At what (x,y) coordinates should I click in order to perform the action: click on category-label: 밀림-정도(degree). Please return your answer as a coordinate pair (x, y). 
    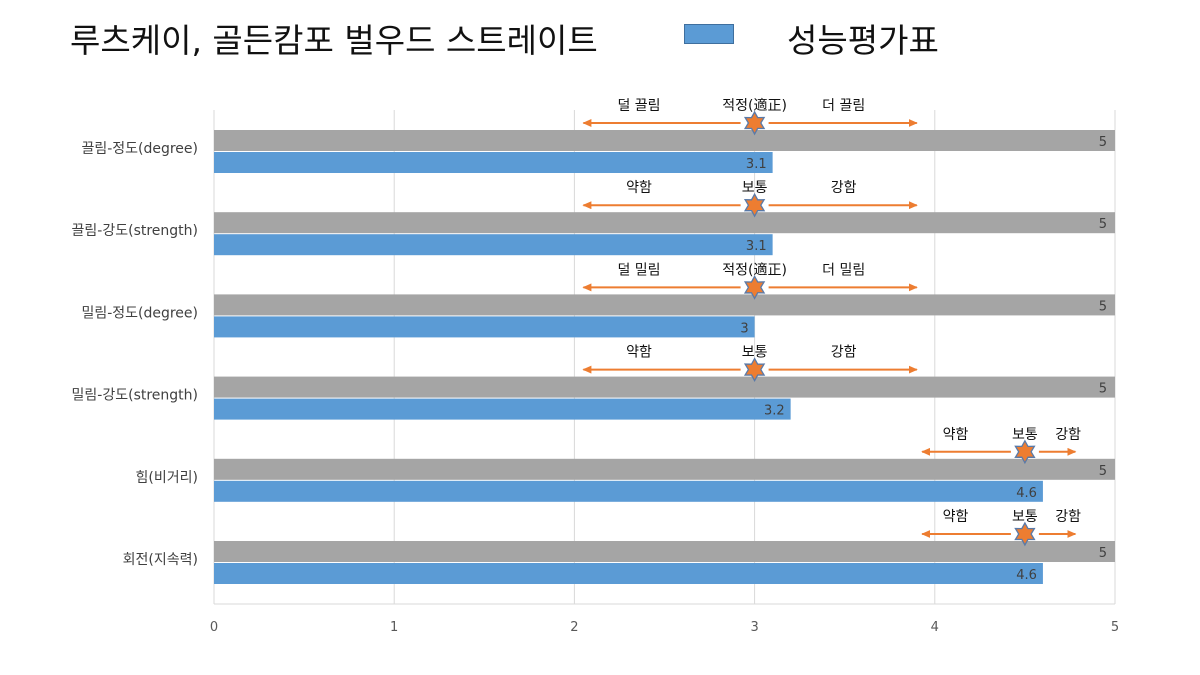
    Looking at the image, I should click on (139, 313).